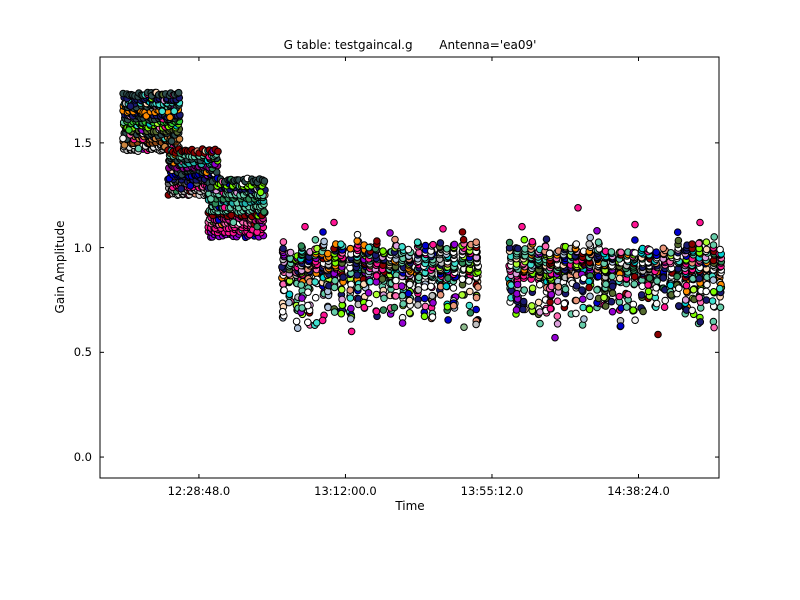 The height and width of the screenshot is (600, 800). Describe the element at coordinates (60, 267) in the screenshot. I see `y-axis-label: Gain Amplitude` at that location.